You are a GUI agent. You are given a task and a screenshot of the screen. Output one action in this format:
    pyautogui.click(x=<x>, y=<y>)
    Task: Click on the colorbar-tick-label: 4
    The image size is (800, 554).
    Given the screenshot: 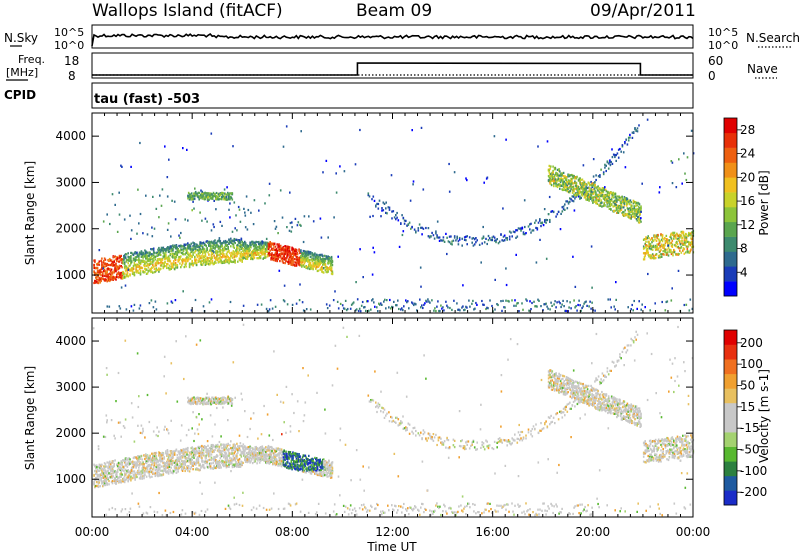 What is the action you would take?
    pyautogui.click(x=744, y=272)
    